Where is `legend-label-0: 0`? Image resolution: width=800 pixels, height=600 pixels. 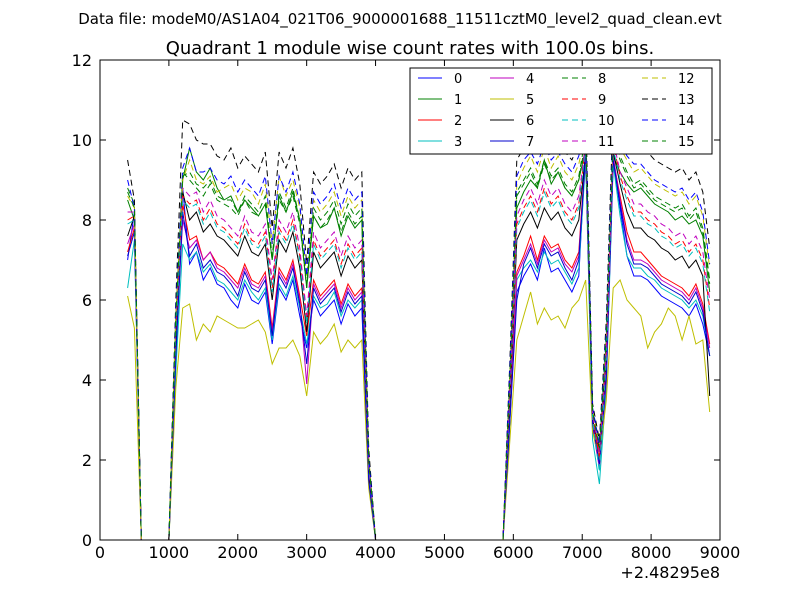 legend-label-0: 0 is located at coordinates (458, 79).